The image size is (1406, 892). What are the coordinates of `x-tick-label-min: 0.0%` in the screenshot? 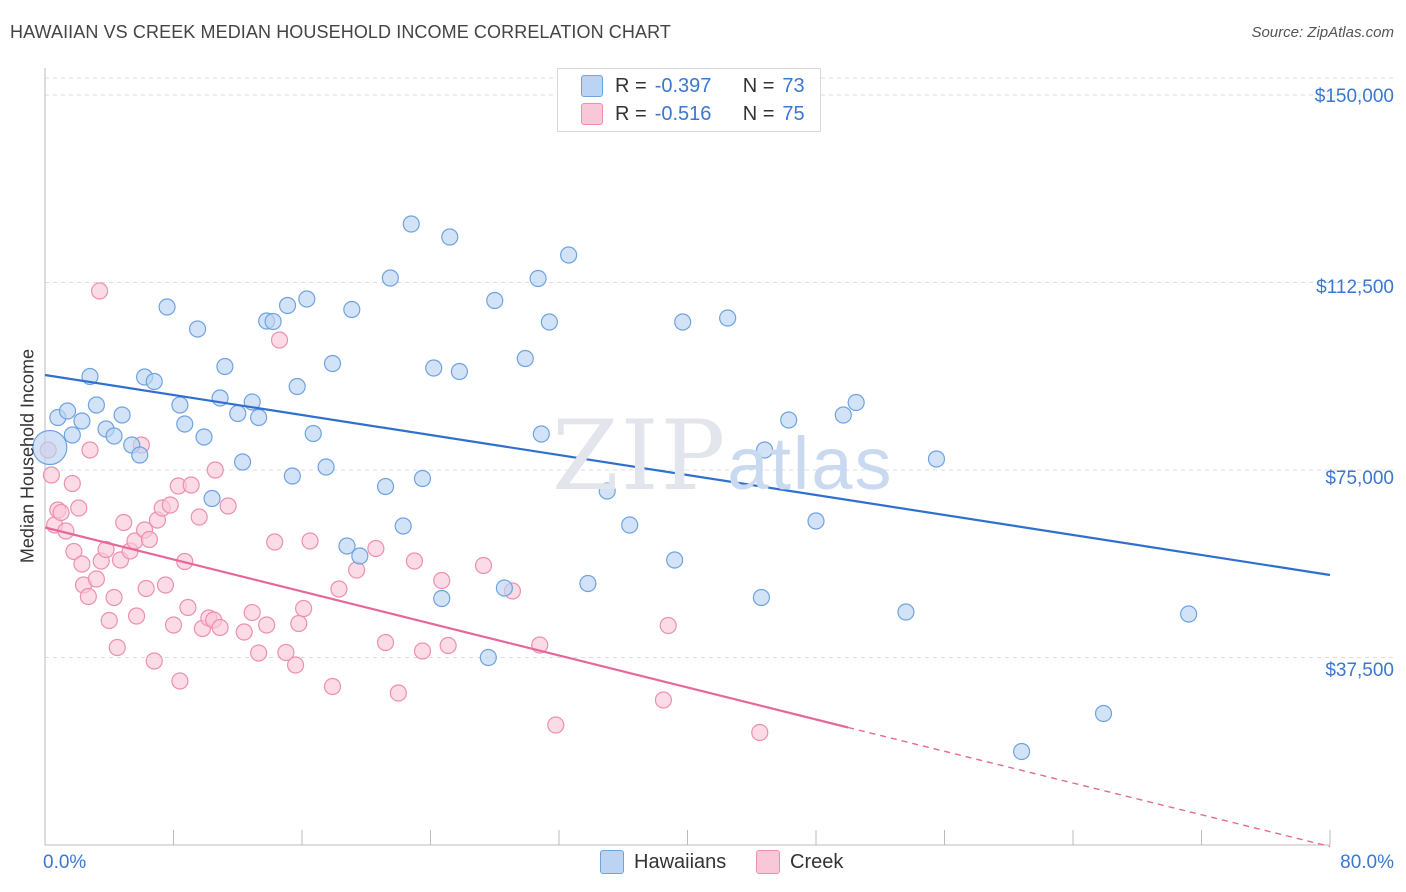 It's located at (65, 862).